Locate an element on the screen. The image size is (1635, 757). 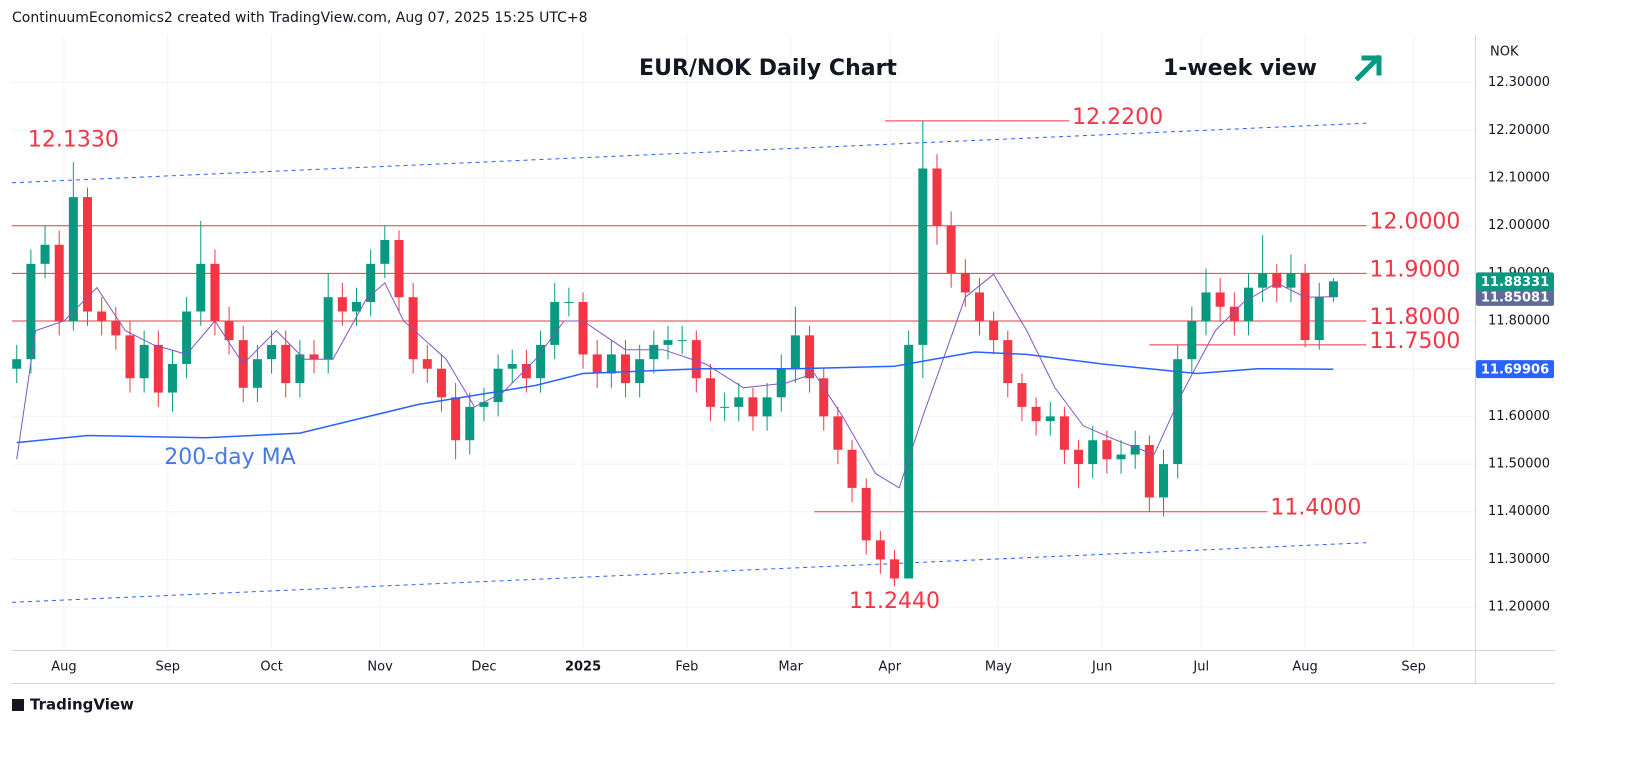
y-tick-label: 11.40000 is located at coordinates (1519, 511).